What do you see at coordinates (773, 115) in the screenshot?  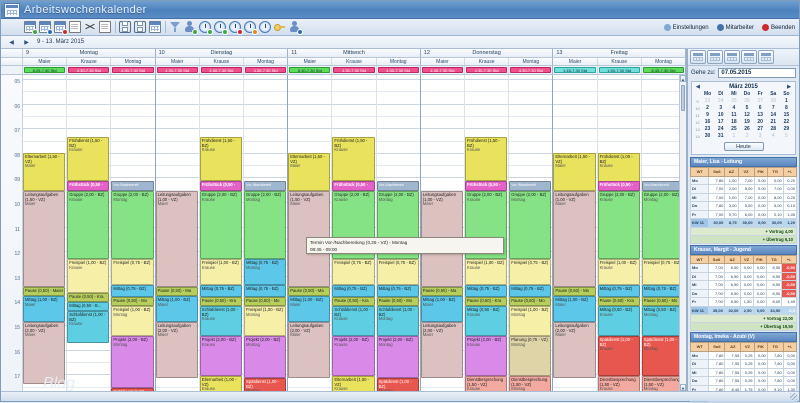 I see `mini-cal-day: 14` at bounding box center [773, 115].